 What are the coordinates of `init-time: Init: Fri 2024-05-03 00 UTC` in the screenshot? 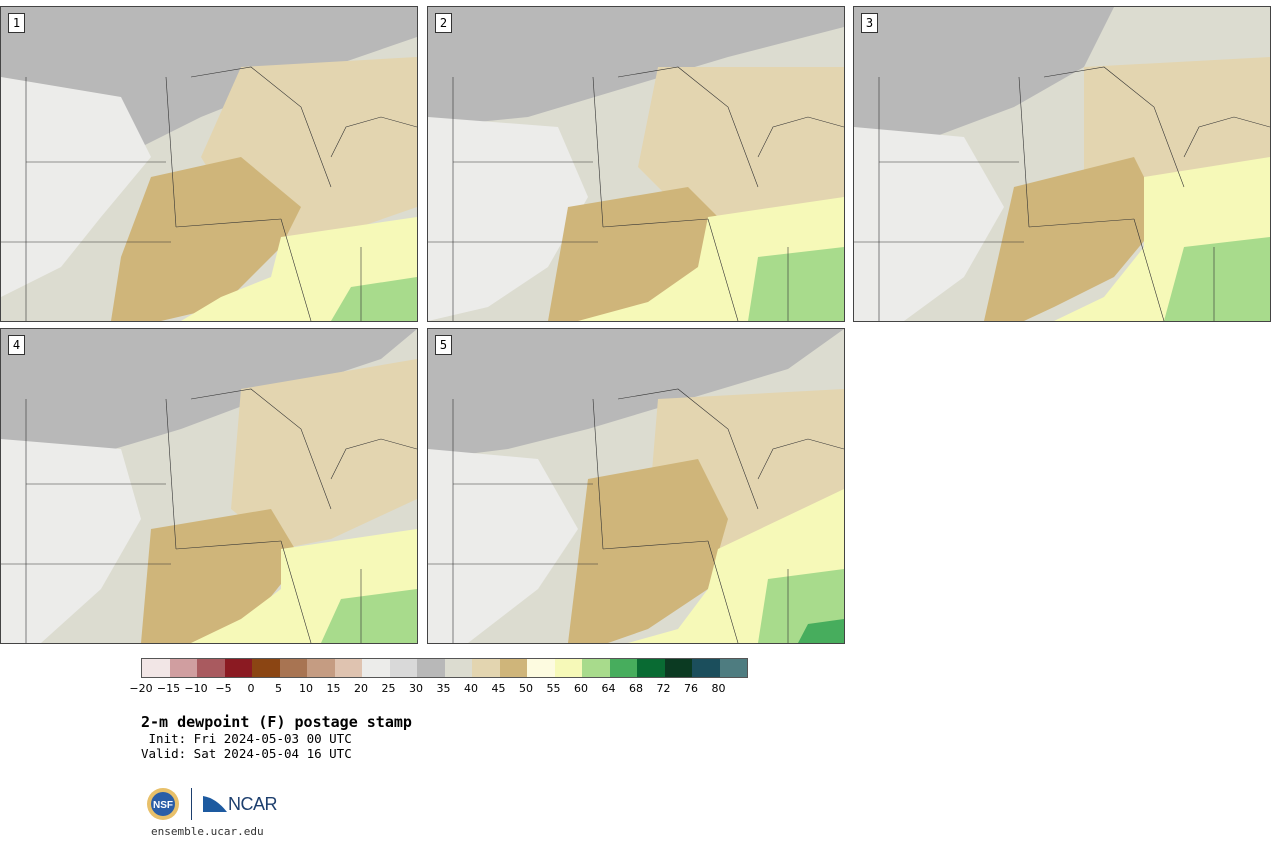 It's located at (246, 738).